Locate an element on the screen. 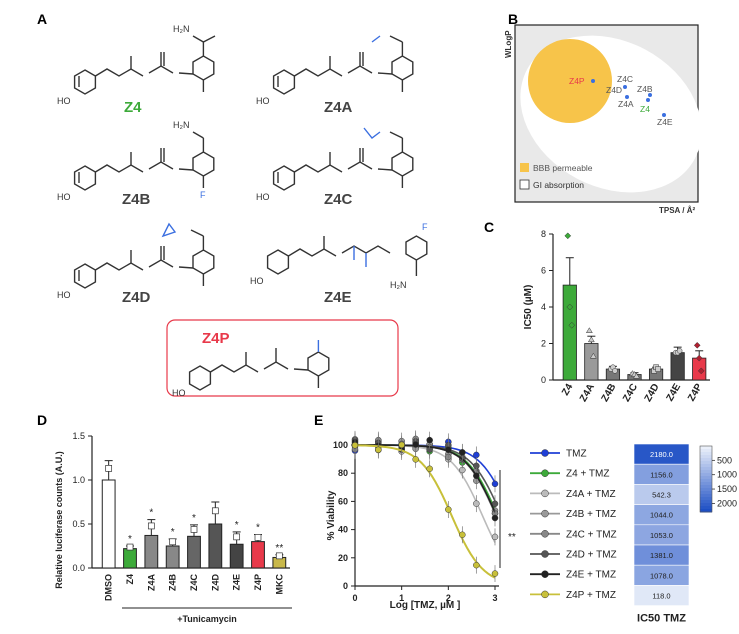 Image resolution: width=739 pixels, height=634 pixels. compound-label-z4: Z4 is located at coordinates (133, 107).